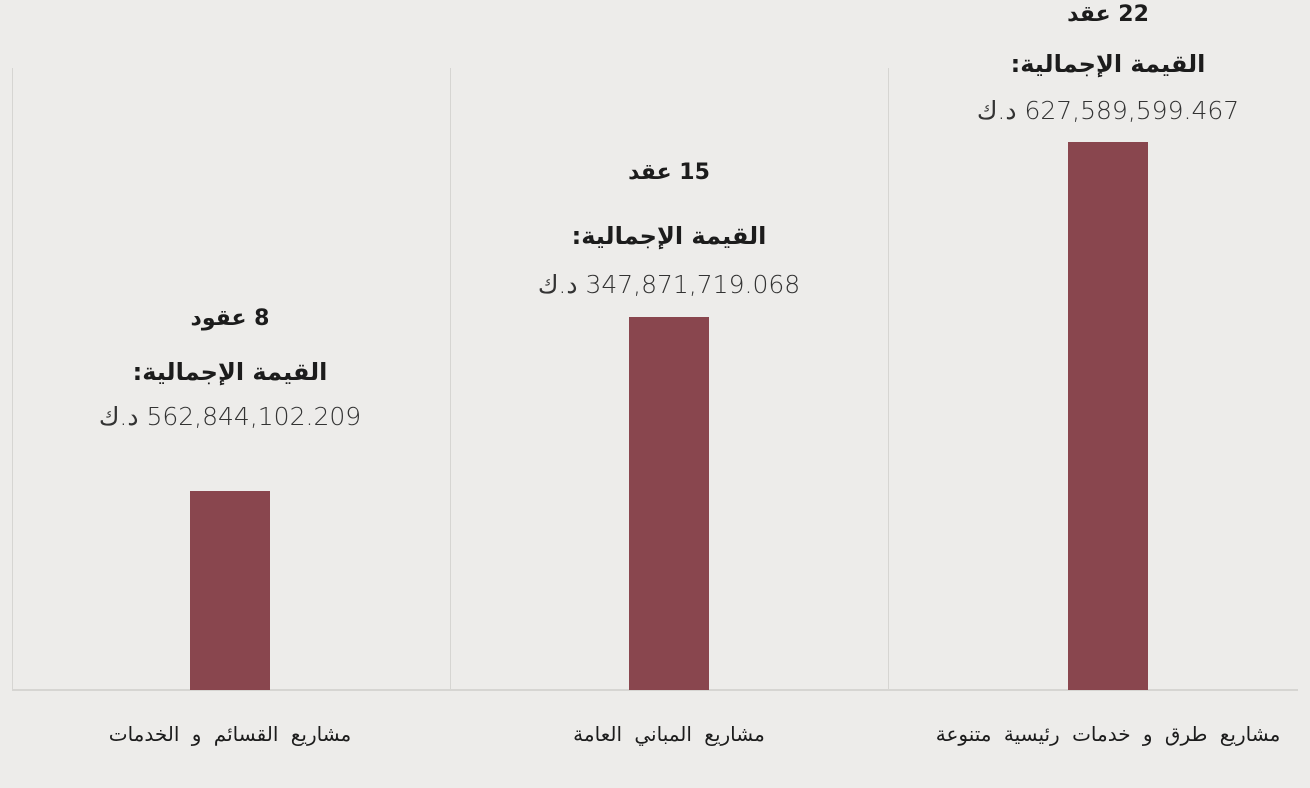 This screenshot has height=788, width=1310. Describe the element at coordinates (669, 284) in the screenshot. I see `total-value: 347,871,719.068 د.ك` at that location.